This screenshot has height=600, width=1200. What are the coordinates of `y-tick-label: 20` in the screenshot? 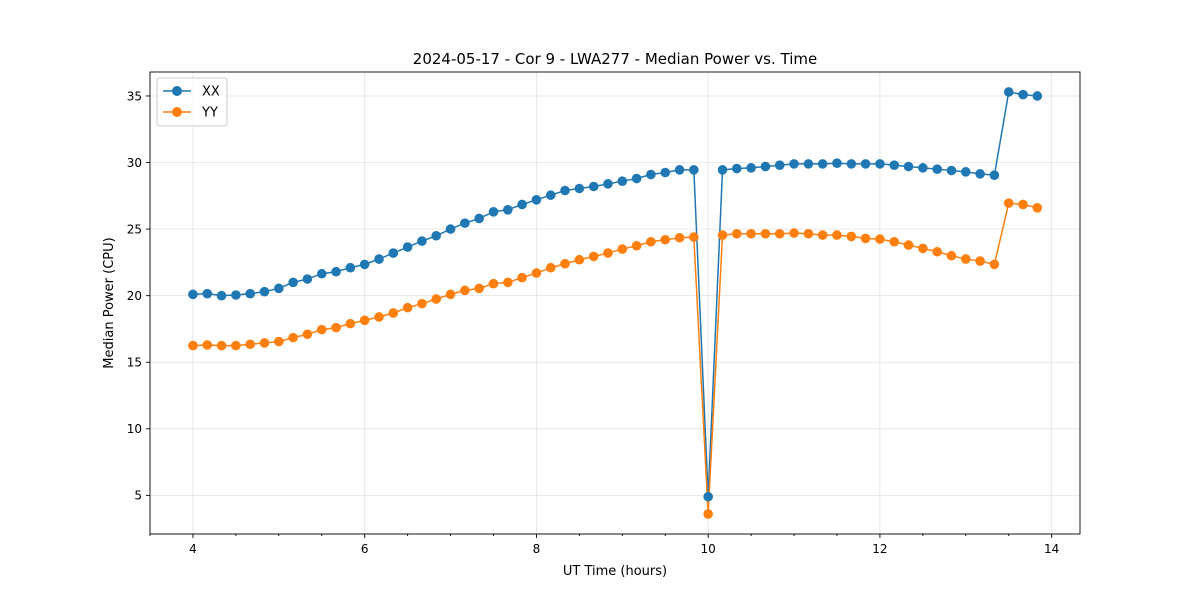 It's located at (134, 296).